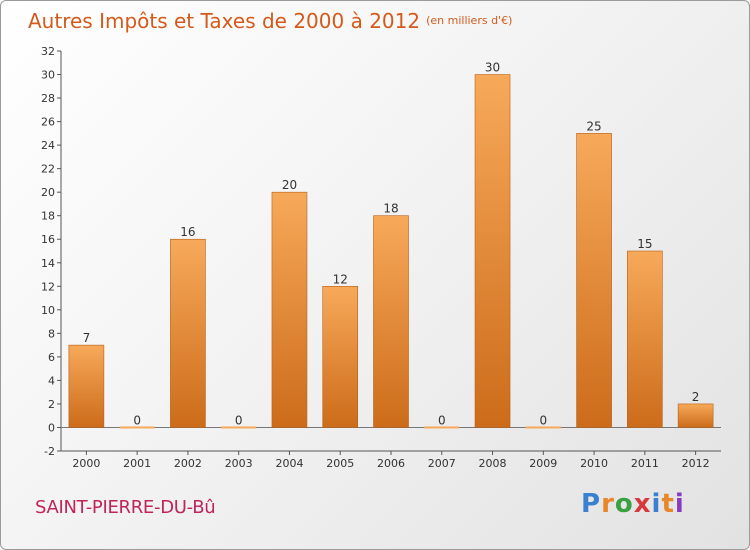 Image resolution: width=750 pixels, height=550 pixels. What do you see at coordinates (48, 75) in the screenshot?
I see `y-tick-label: 30` at bounding box center [48, 75].